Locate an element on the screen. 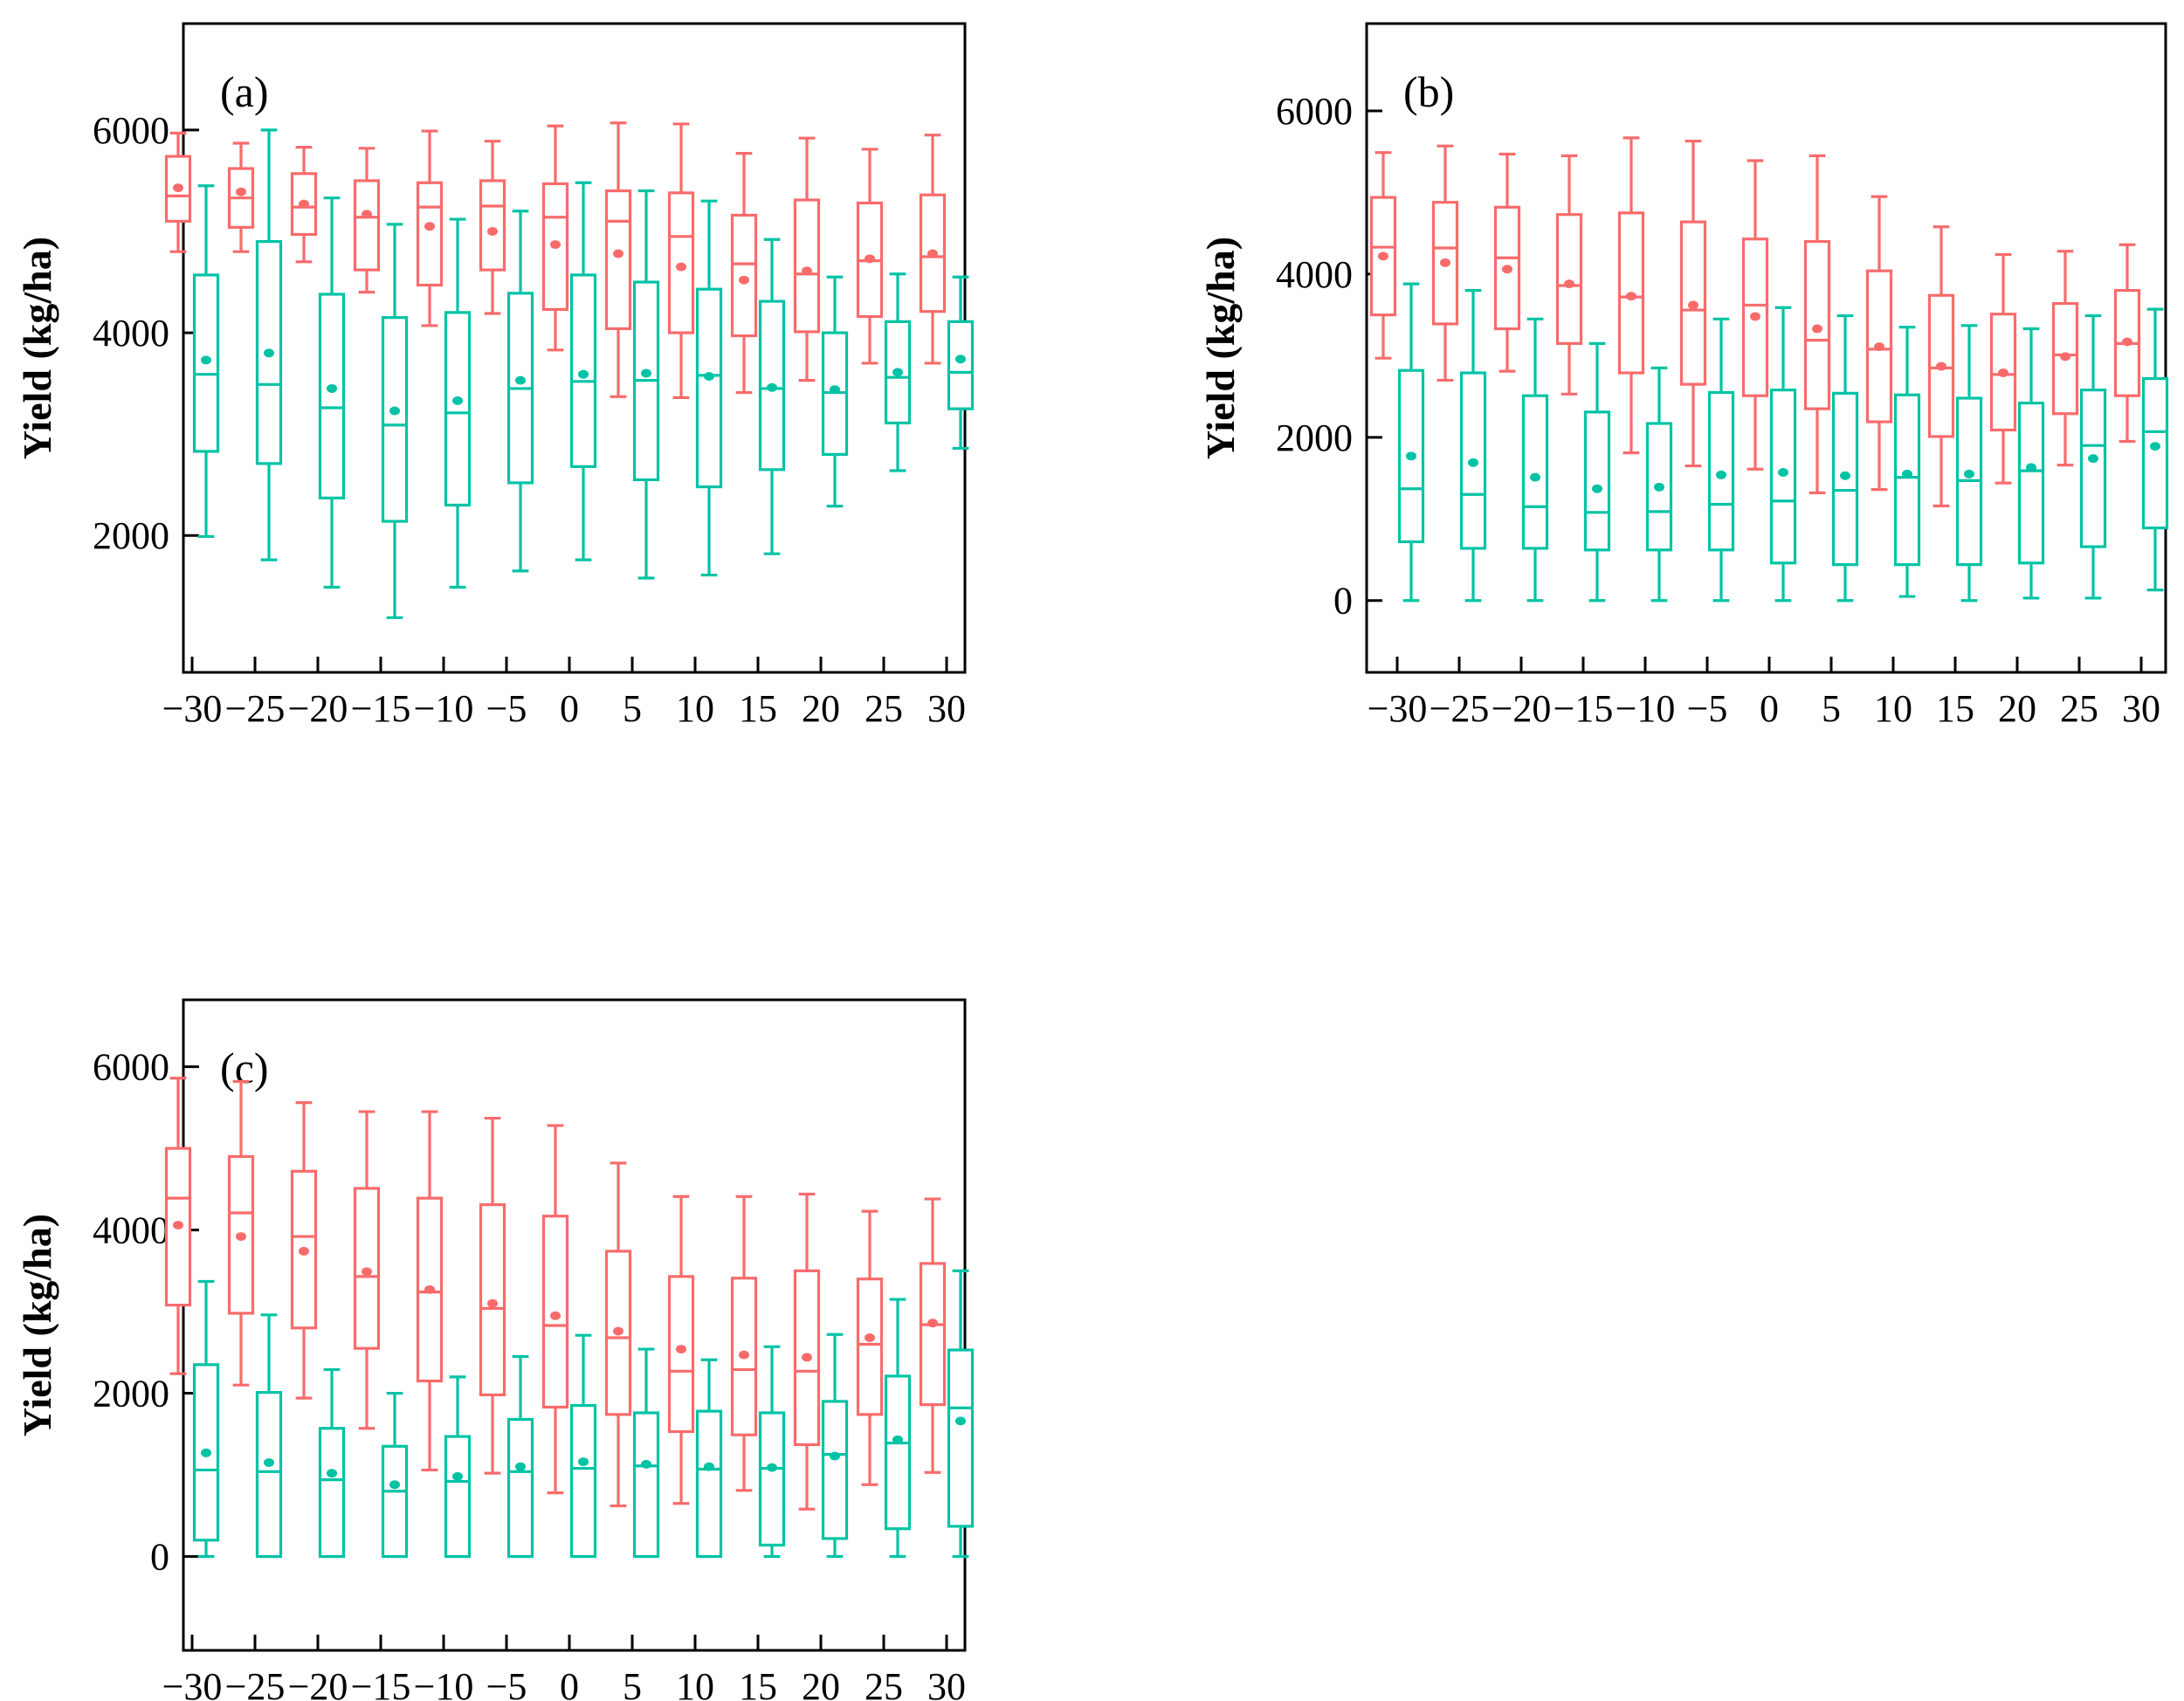 The width and height of the screenshot is (2184, 1701). x-tick-label: 25 is located at coordinates (884, 1683).